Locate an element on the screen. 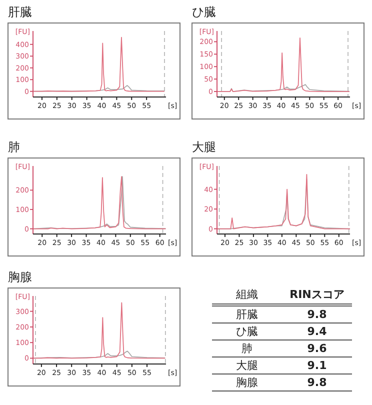 The height and width of the screenshot is (405, 372). chart-title: ひ臓 is located at coordinates (204, 12).